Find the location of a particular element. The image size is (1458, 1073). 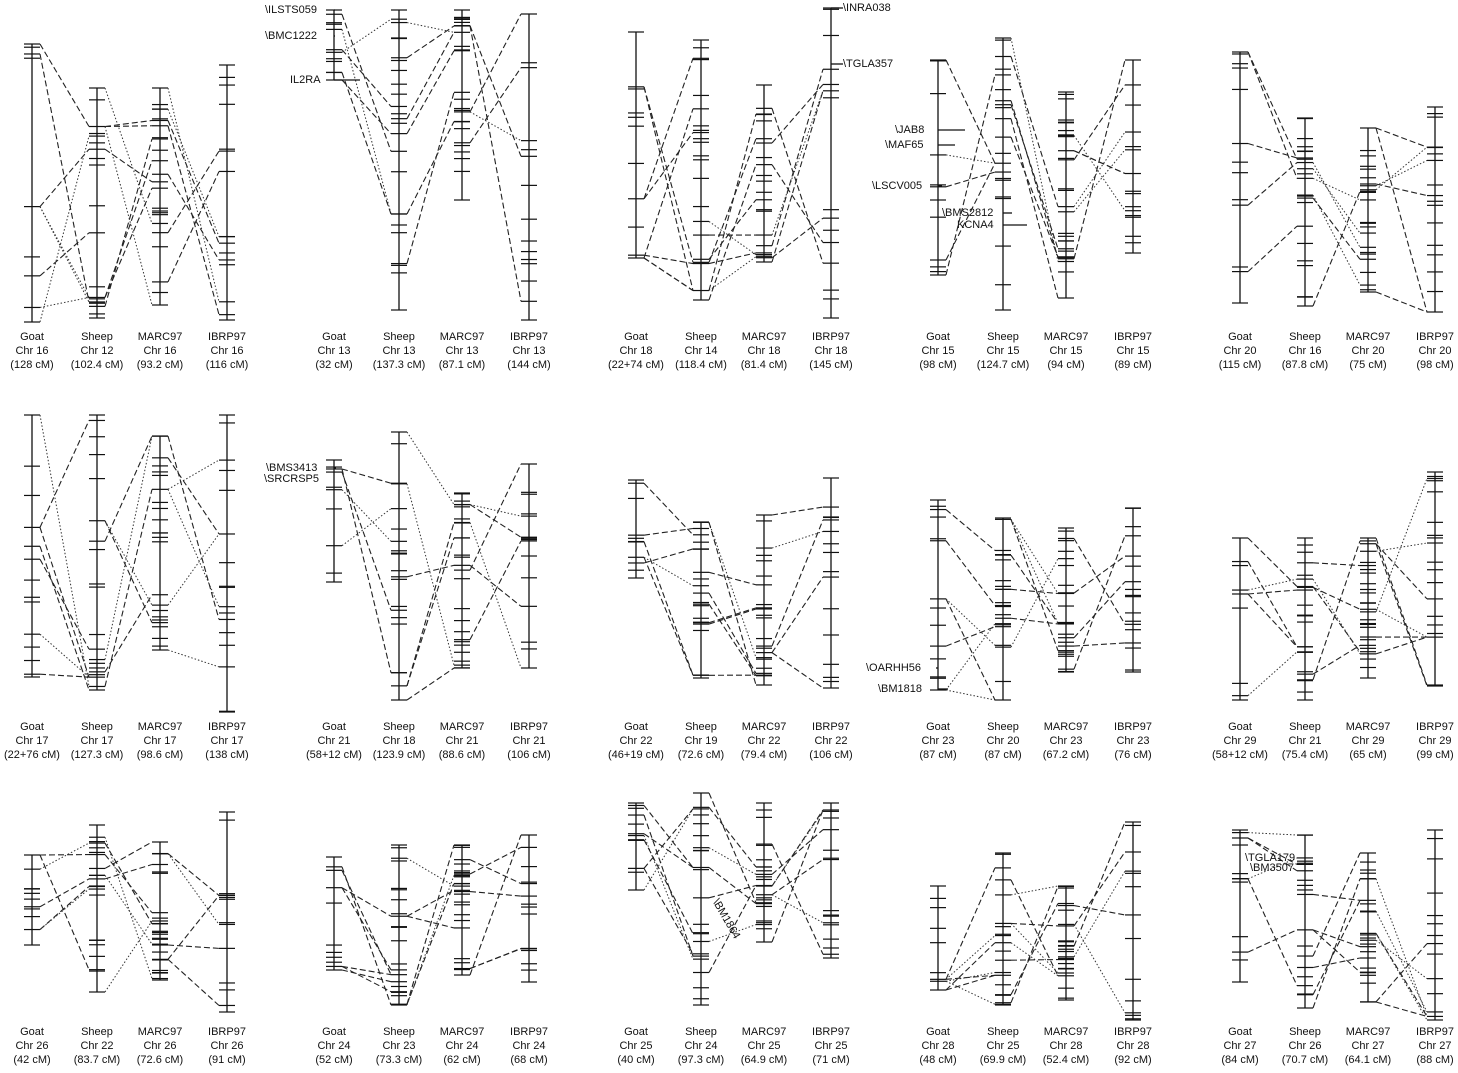

marker-label: \MAF65 is located at coordinates (904, 145).